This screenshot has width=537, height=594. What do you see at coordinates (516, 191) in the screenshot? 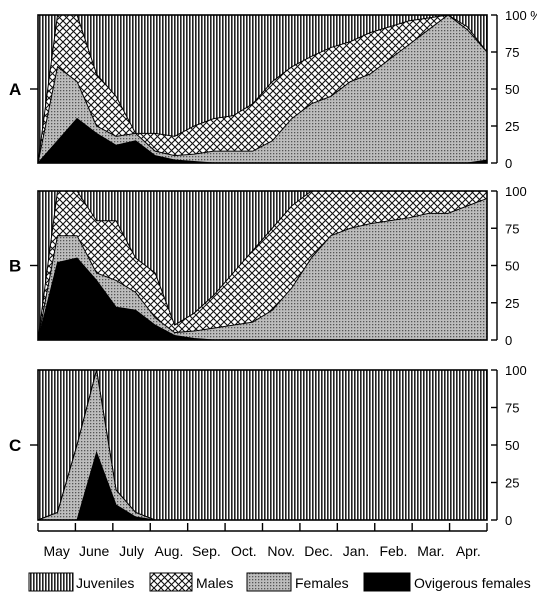
I see `y-tick-label-b-100: 100` at bounding box center [516, 191].